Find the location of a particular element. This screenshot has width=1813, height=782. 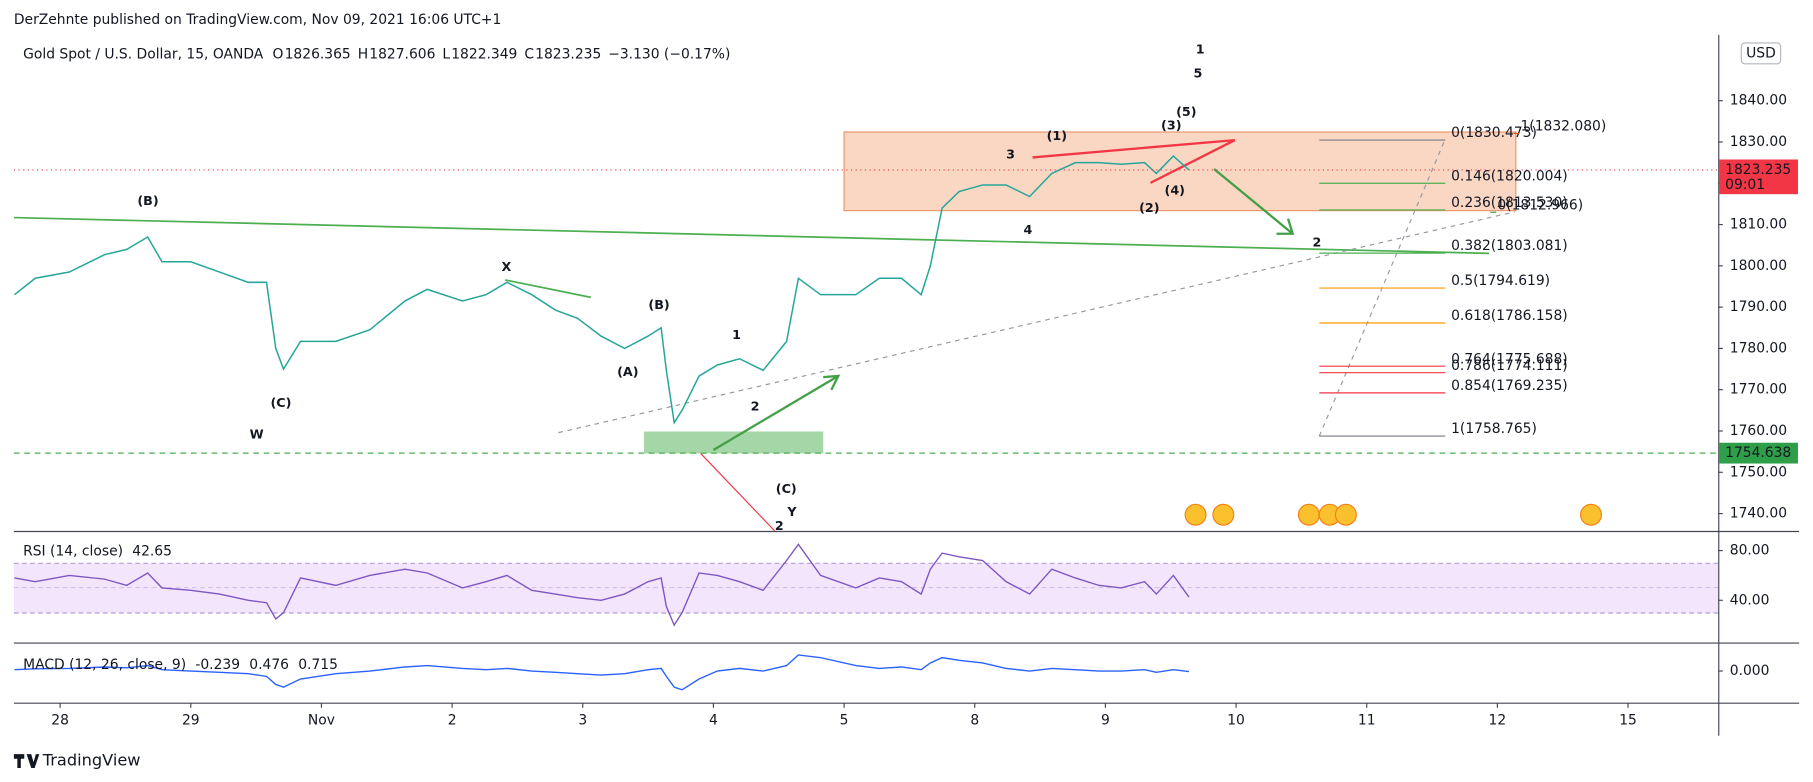

wave-label: (2) is located at coordinates (1149, 207).